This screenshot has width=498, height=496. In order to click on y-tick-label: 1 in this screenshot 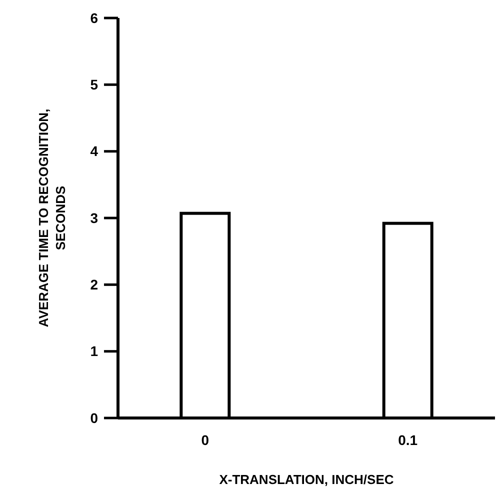, I will do `click(94, 351)`.